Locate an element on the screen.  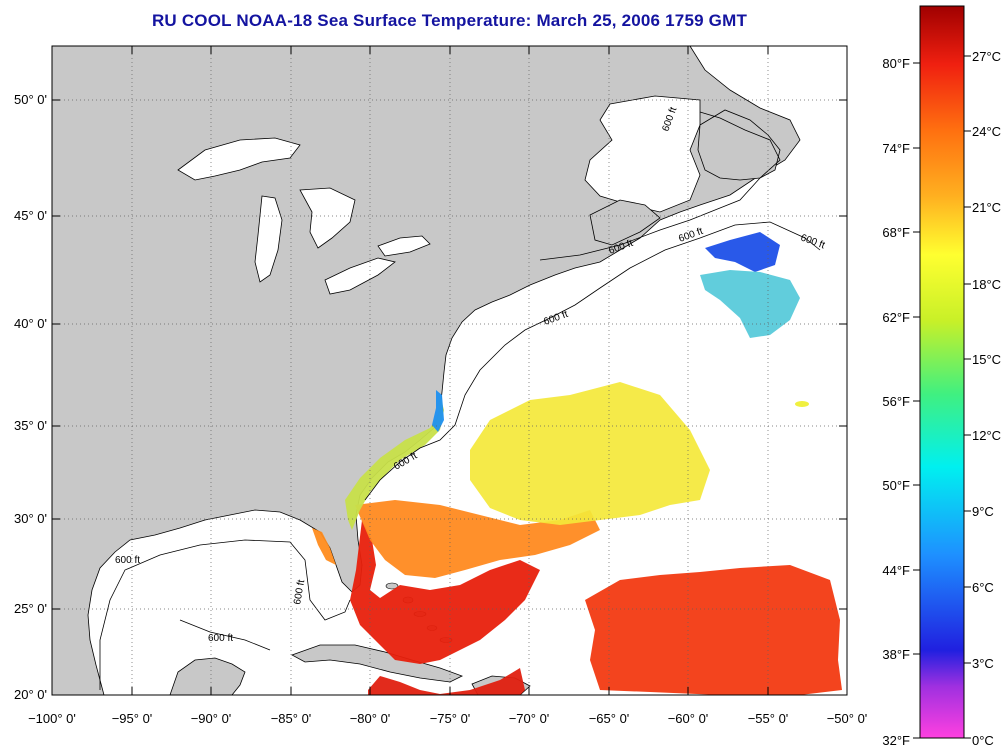
lon-label: −70° 0' is located at coordinates (529, 718).